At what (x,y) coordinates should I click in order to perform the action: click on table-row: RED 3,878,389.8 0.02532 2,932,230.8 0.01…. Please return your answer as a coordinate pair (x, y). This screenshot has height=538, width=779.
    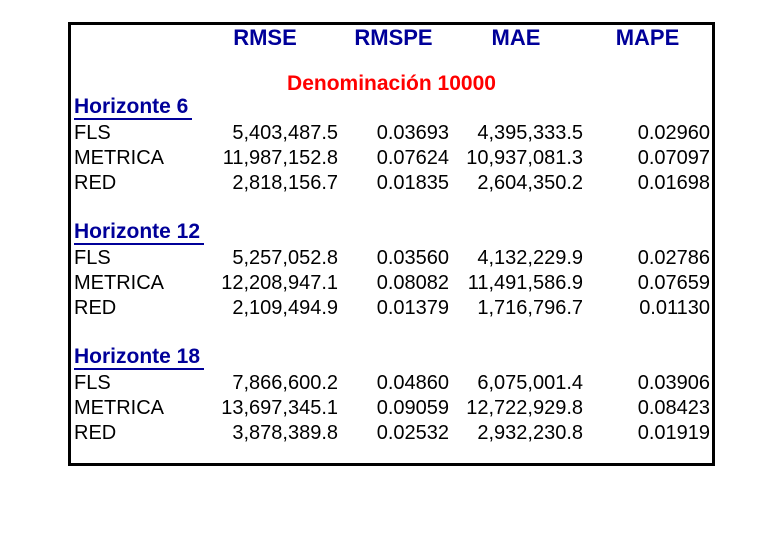
    Looking at the image, I should click on (391, 433).